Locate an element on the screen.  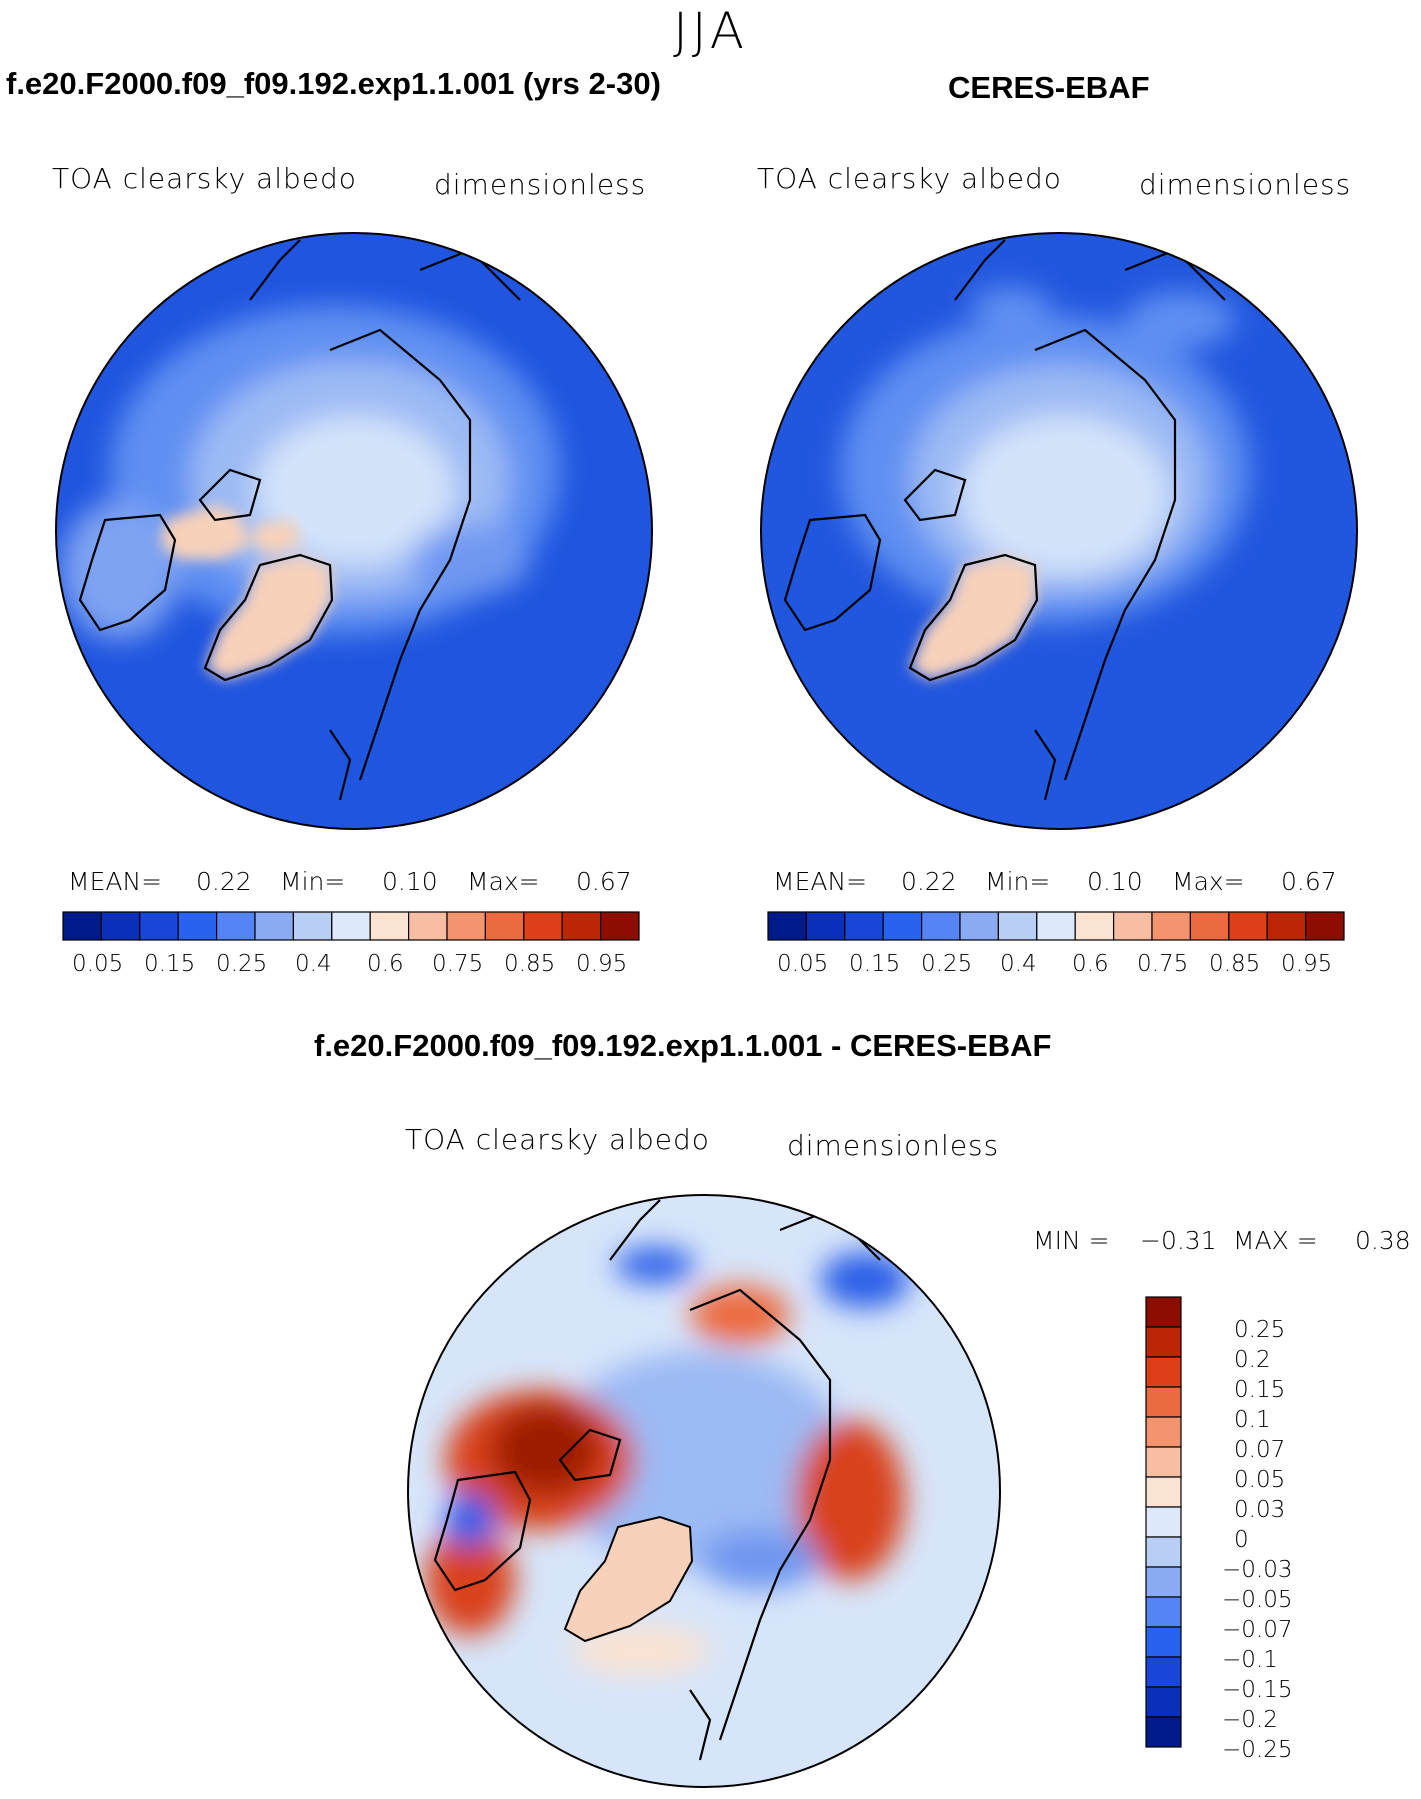
diff-cbar-tick: −0.07 is located at coordinates (1257, 1630).